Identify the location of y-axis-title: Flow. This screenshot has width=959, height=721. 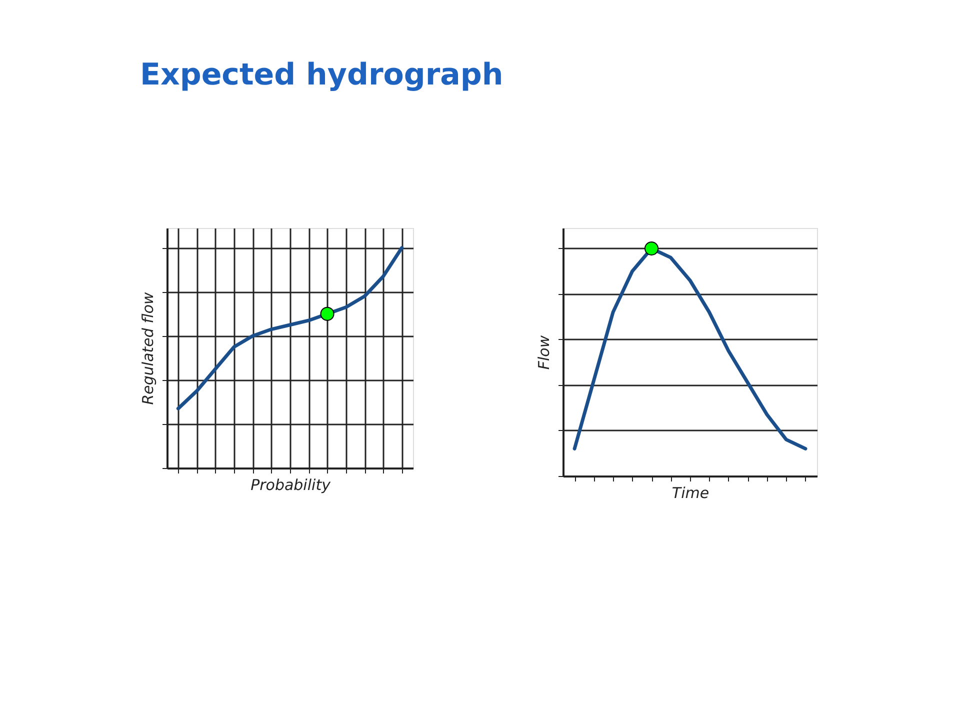
(544, 352).